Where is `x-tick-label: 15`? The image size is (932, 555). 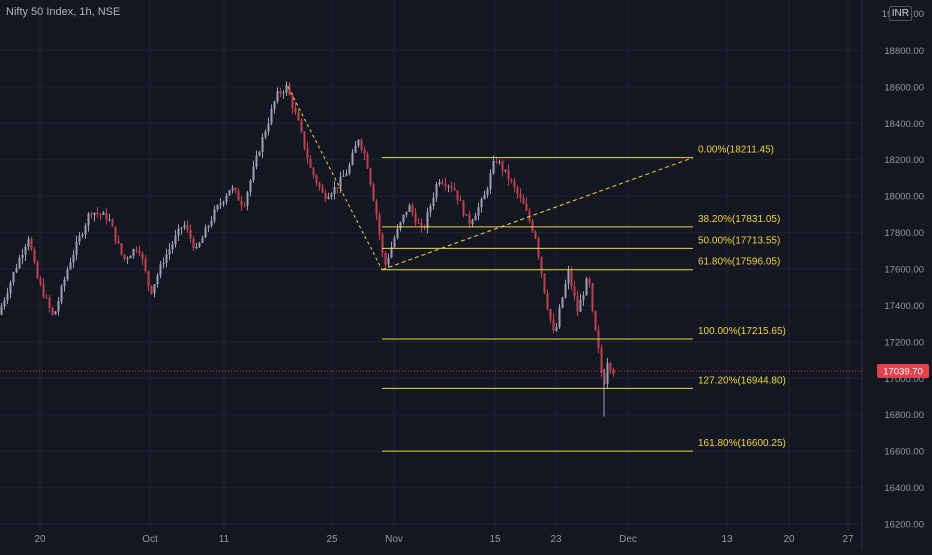 x-tick-label: 15 is located at coordinates (495, 539).